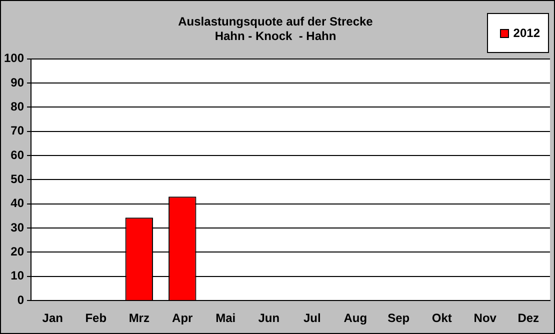 The height and width of the screenshot is (334, 555). What do you see at coordinates (96, 318) in the screenshot?
I see `x-tick-label: Feb` at bounding box center [96, 318].